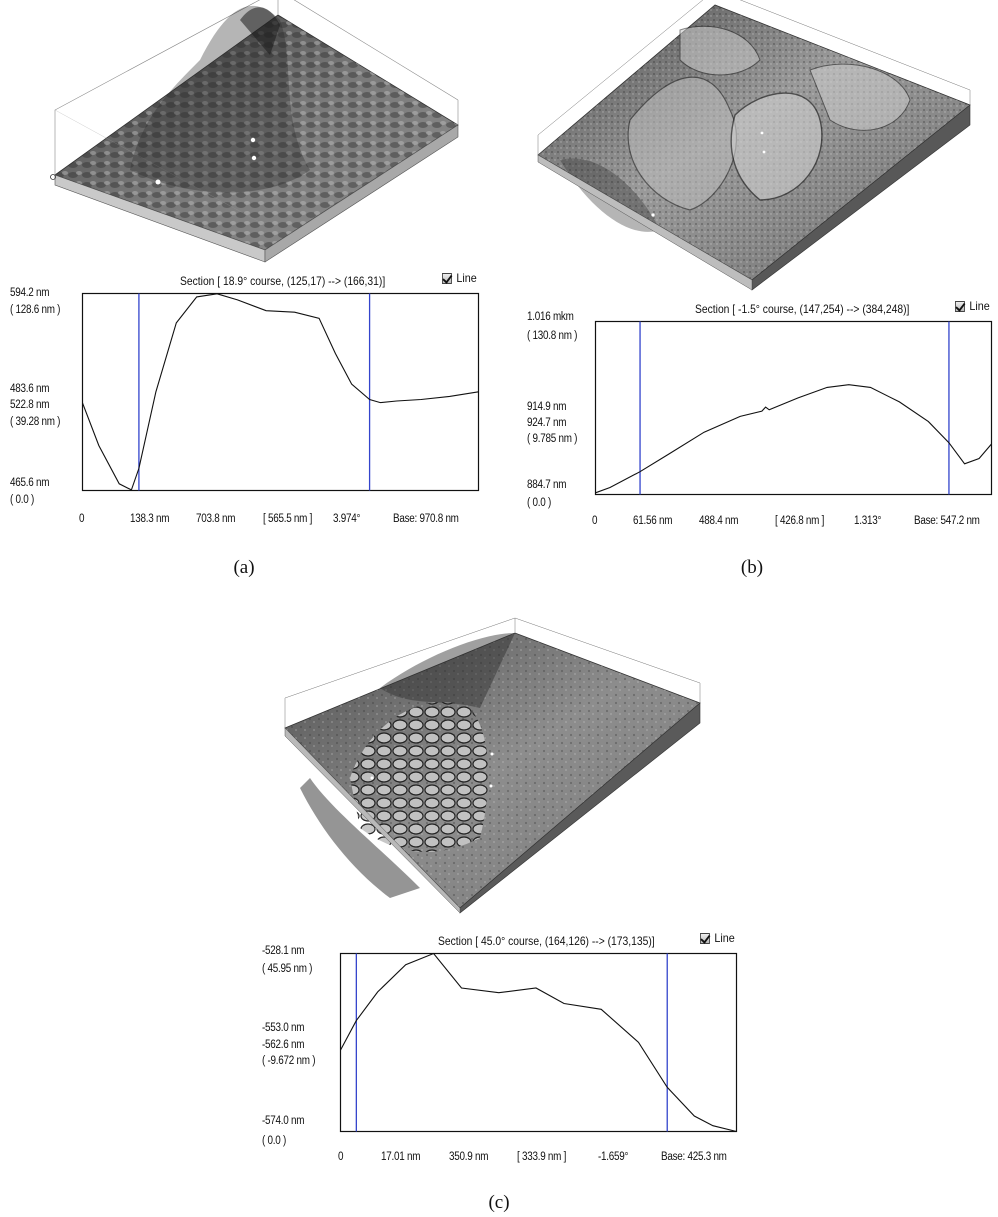 This screenshot has width=998, height=1217. I want to click on x-label-angle: 1.313°, so click(868, 521).